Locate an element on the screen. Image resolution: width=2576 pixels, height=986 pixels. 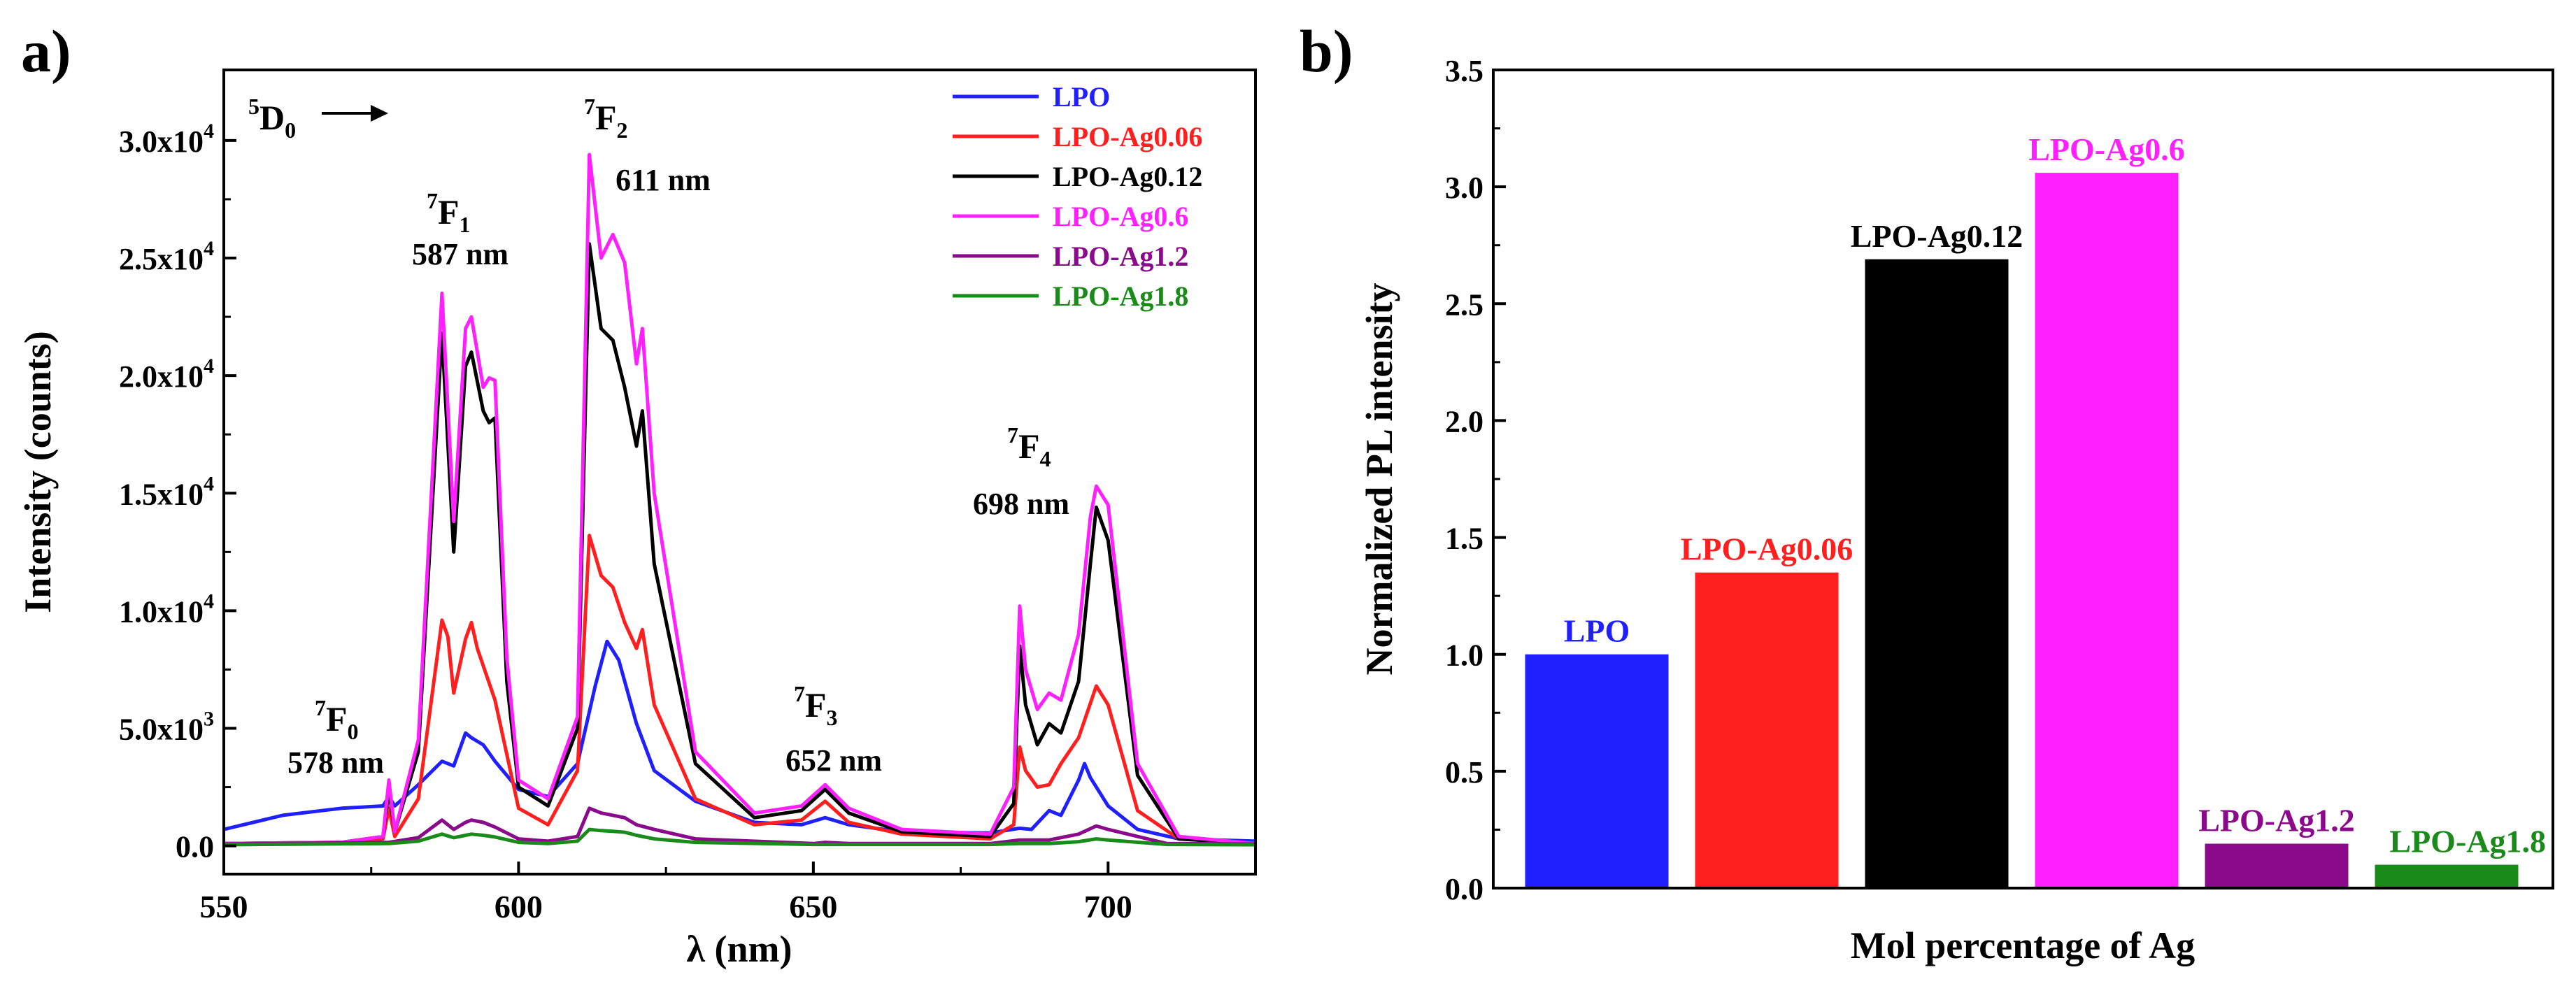
legend-label: LPO-Ag1.8 is located at coordinates (1120, 296).